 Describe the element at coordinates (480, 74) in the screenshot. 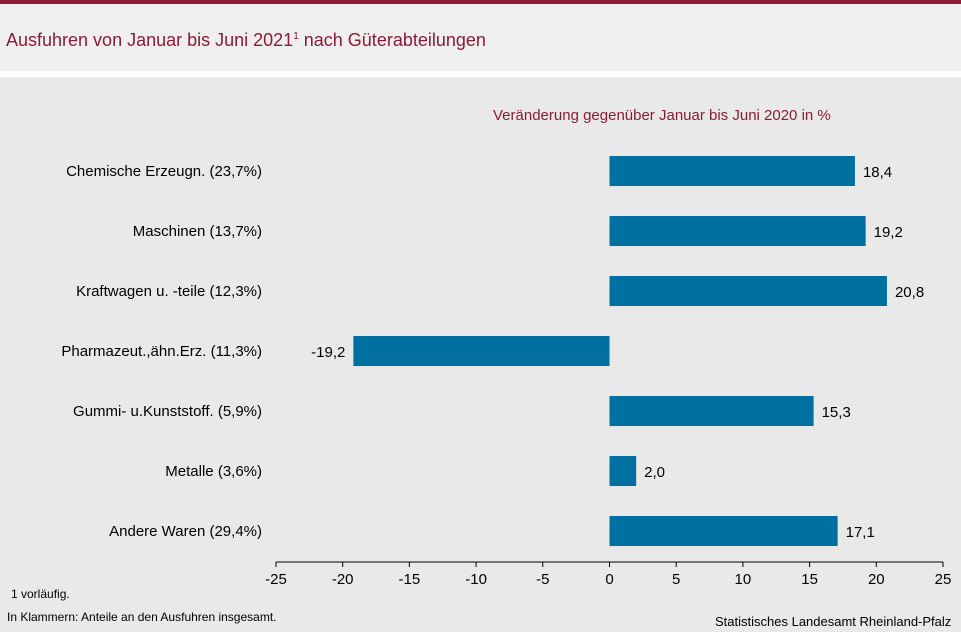

I see `header-divider` at that location.